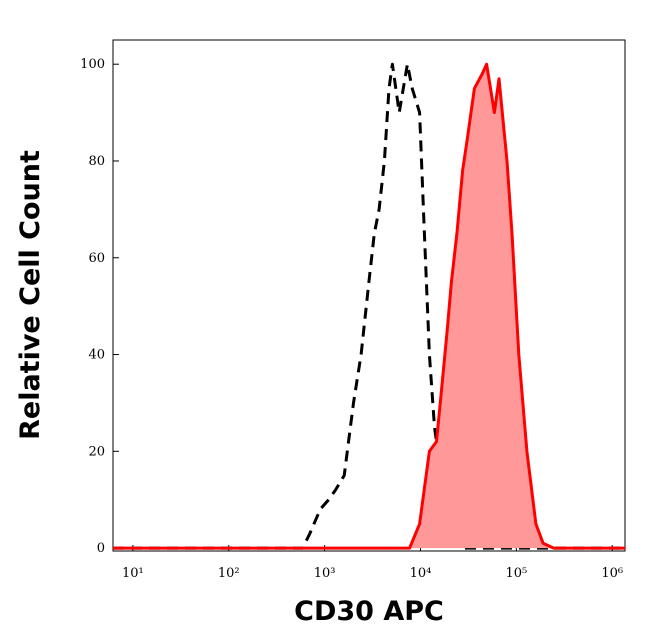 Image resolution: width=646 pixels, height=641 pixels. I want to click on x-tick-label: 10³, so click(325, 573).